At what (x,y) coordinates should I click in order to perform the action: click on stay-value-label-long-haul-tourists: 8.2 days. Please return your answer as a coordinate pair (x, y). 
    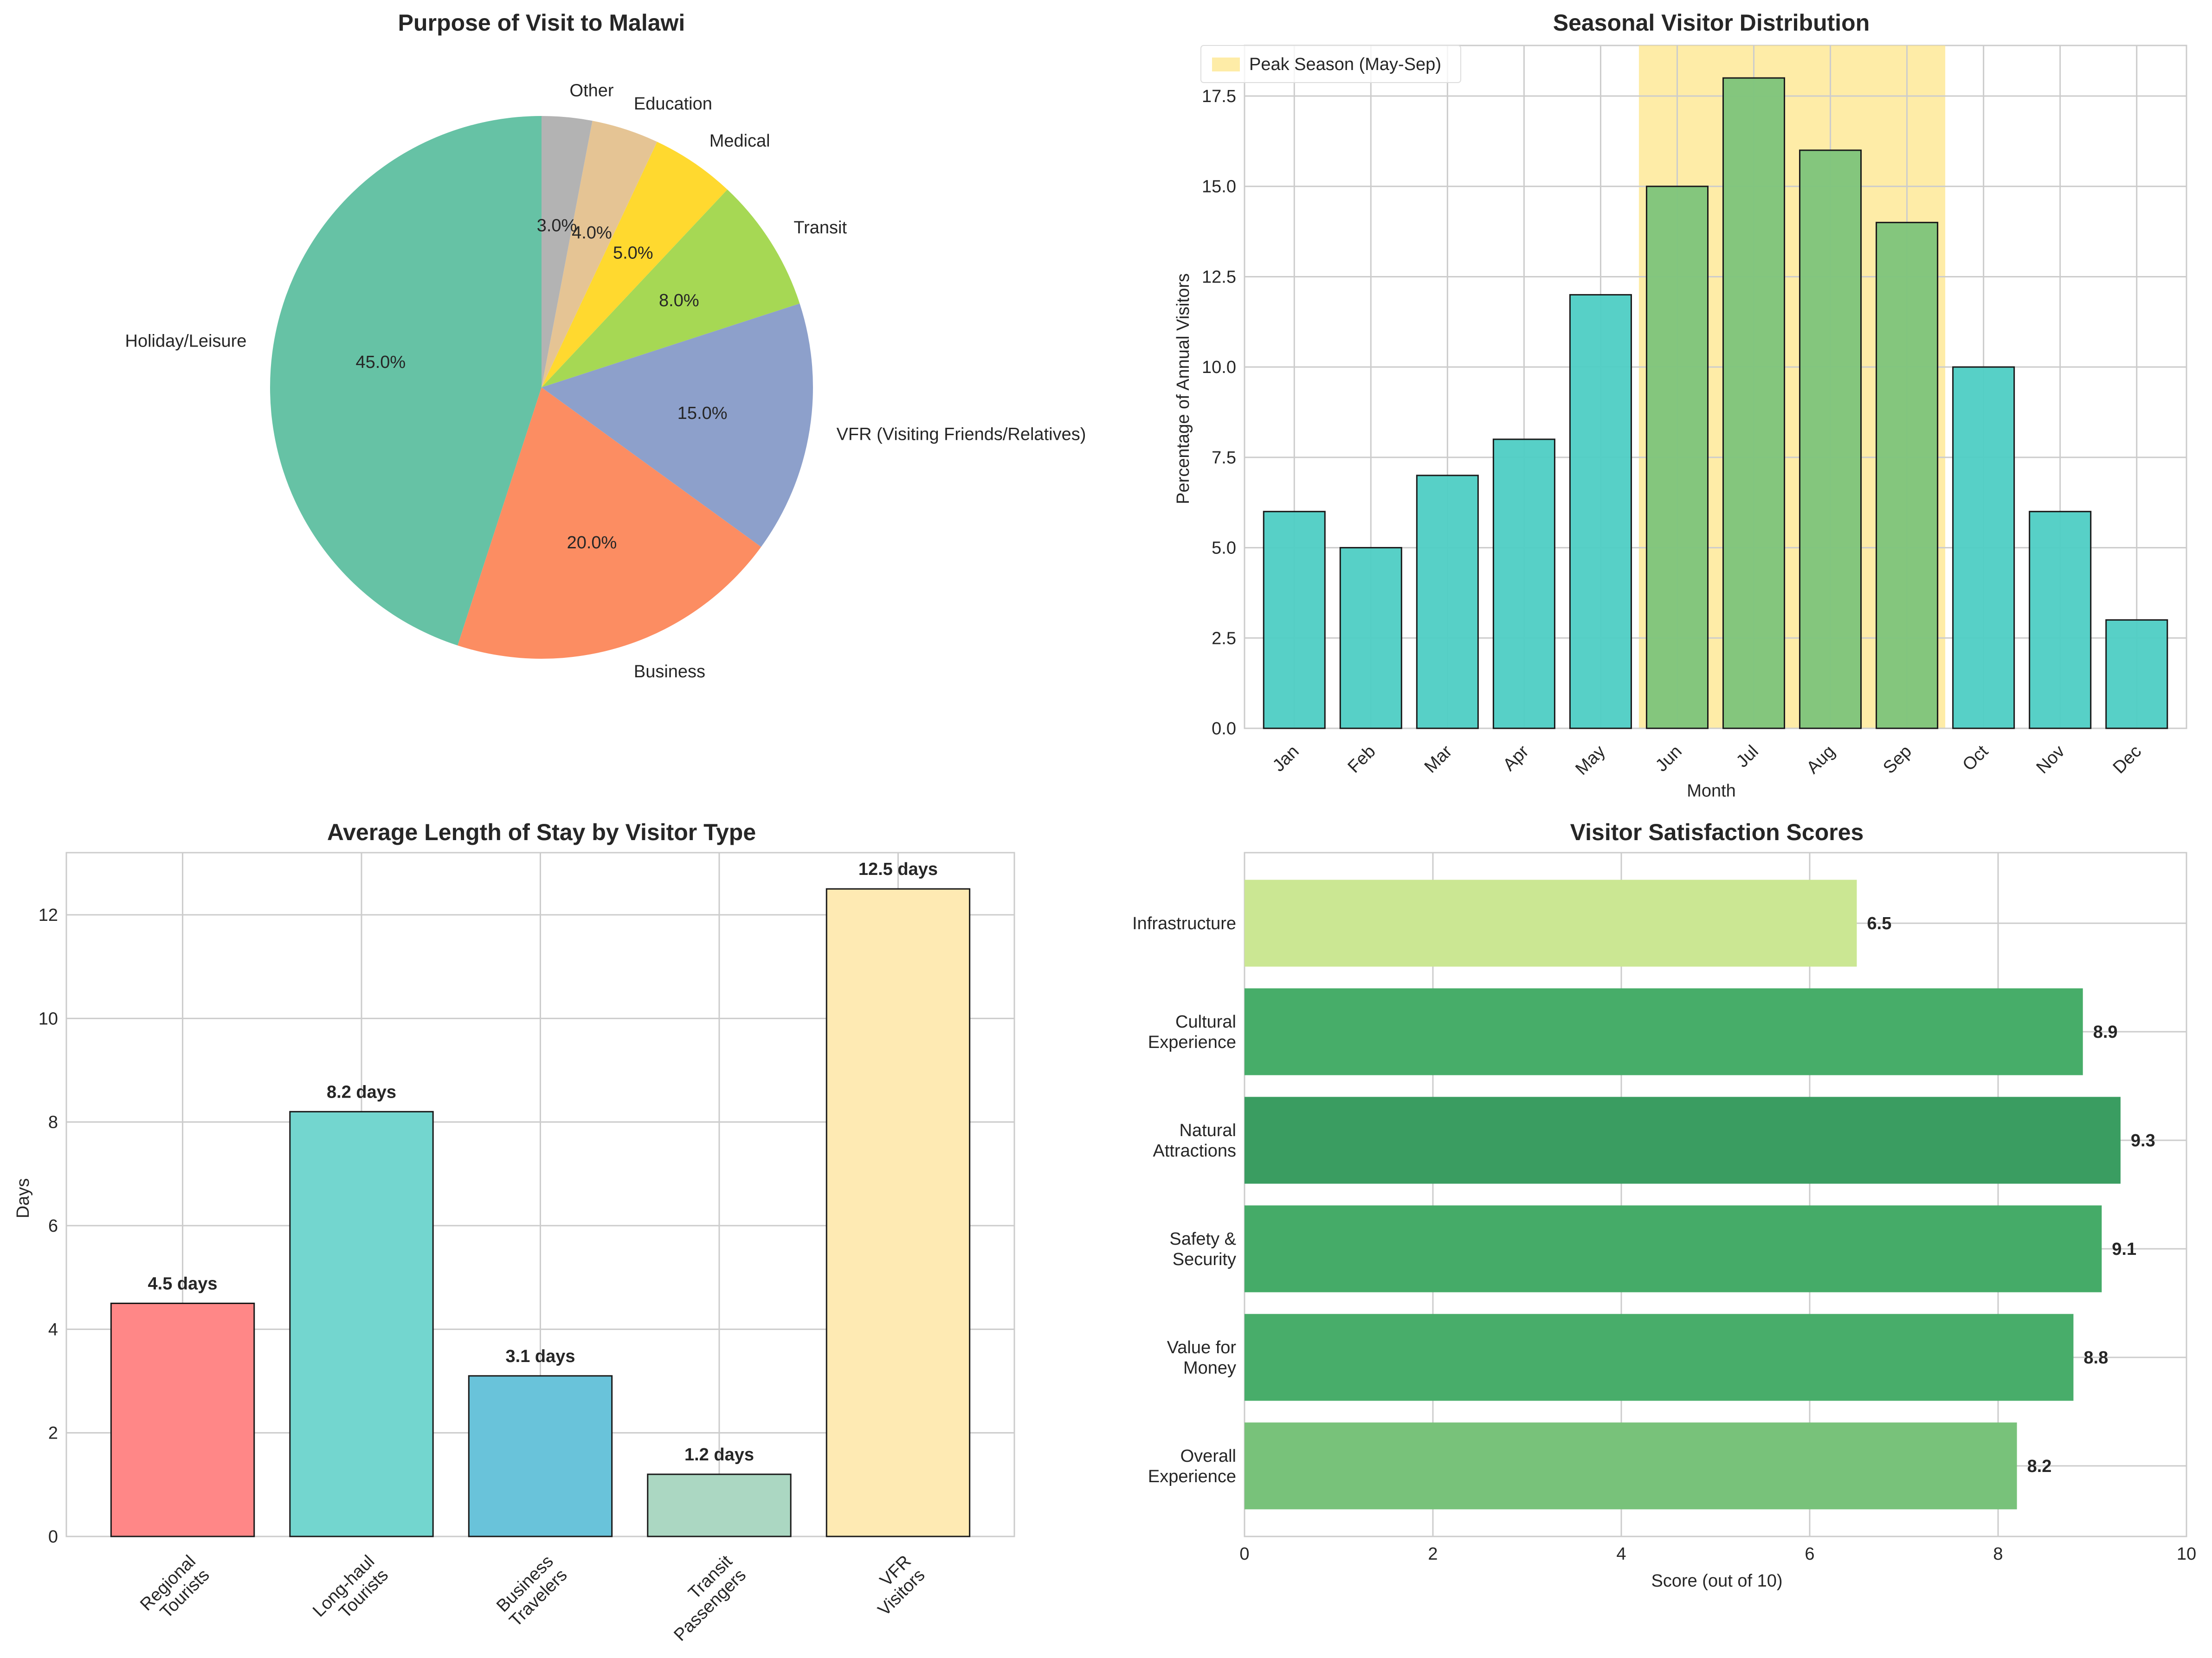
    Looking at the image, I should click on (361, 1092).